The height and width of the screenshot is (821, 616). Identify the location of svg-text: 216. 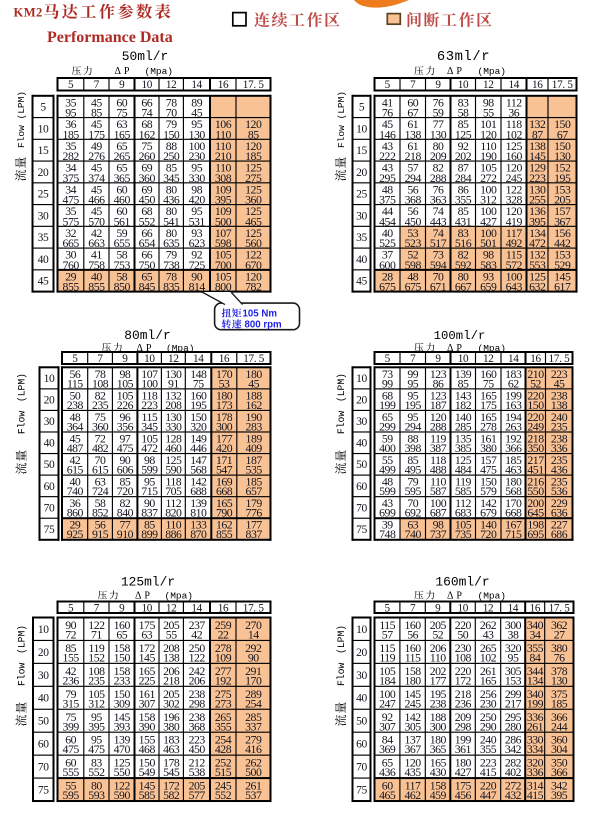
(535, 482).